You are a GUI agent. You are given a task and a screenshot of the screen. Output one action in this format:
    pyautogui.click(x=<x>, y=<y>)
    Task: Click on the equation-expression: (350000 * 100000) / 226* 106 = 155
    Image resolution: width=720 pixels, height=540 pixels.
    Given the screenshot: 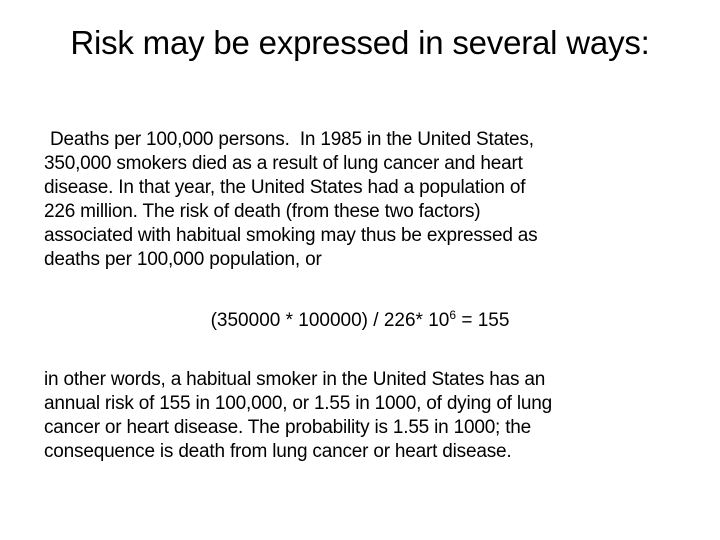 What is the action you would take?
    pyautogui.click(x=360, y=321)
    